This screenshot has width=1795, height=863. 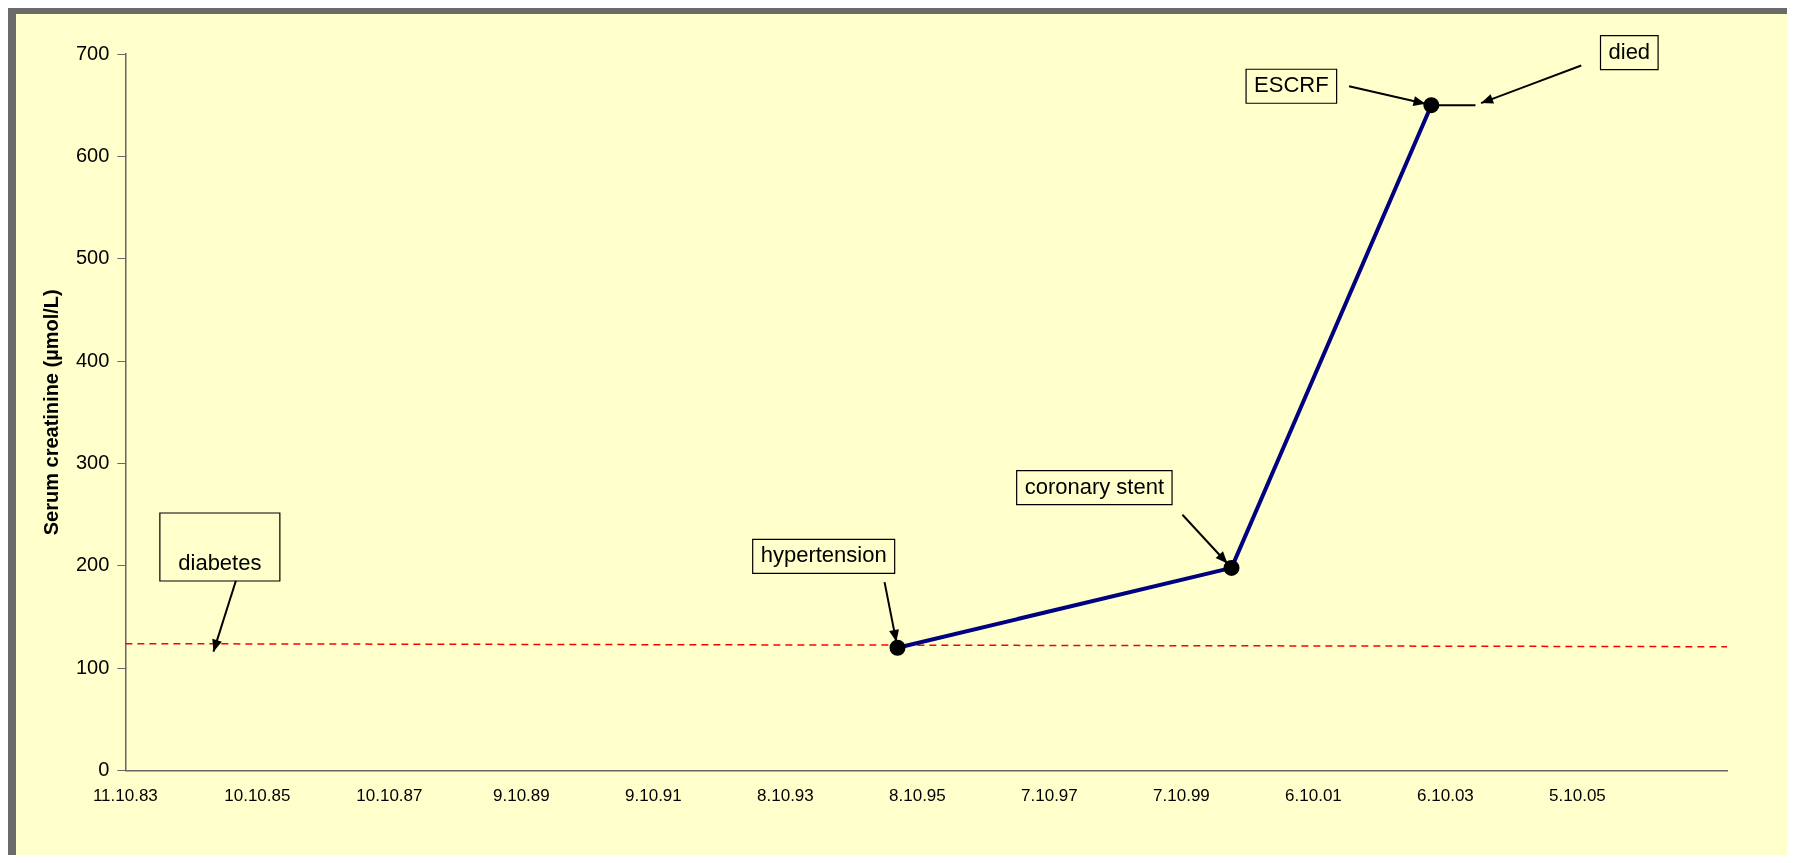 I want to click on x-tick-label: 11.10.83, so click(x=125, y=796).